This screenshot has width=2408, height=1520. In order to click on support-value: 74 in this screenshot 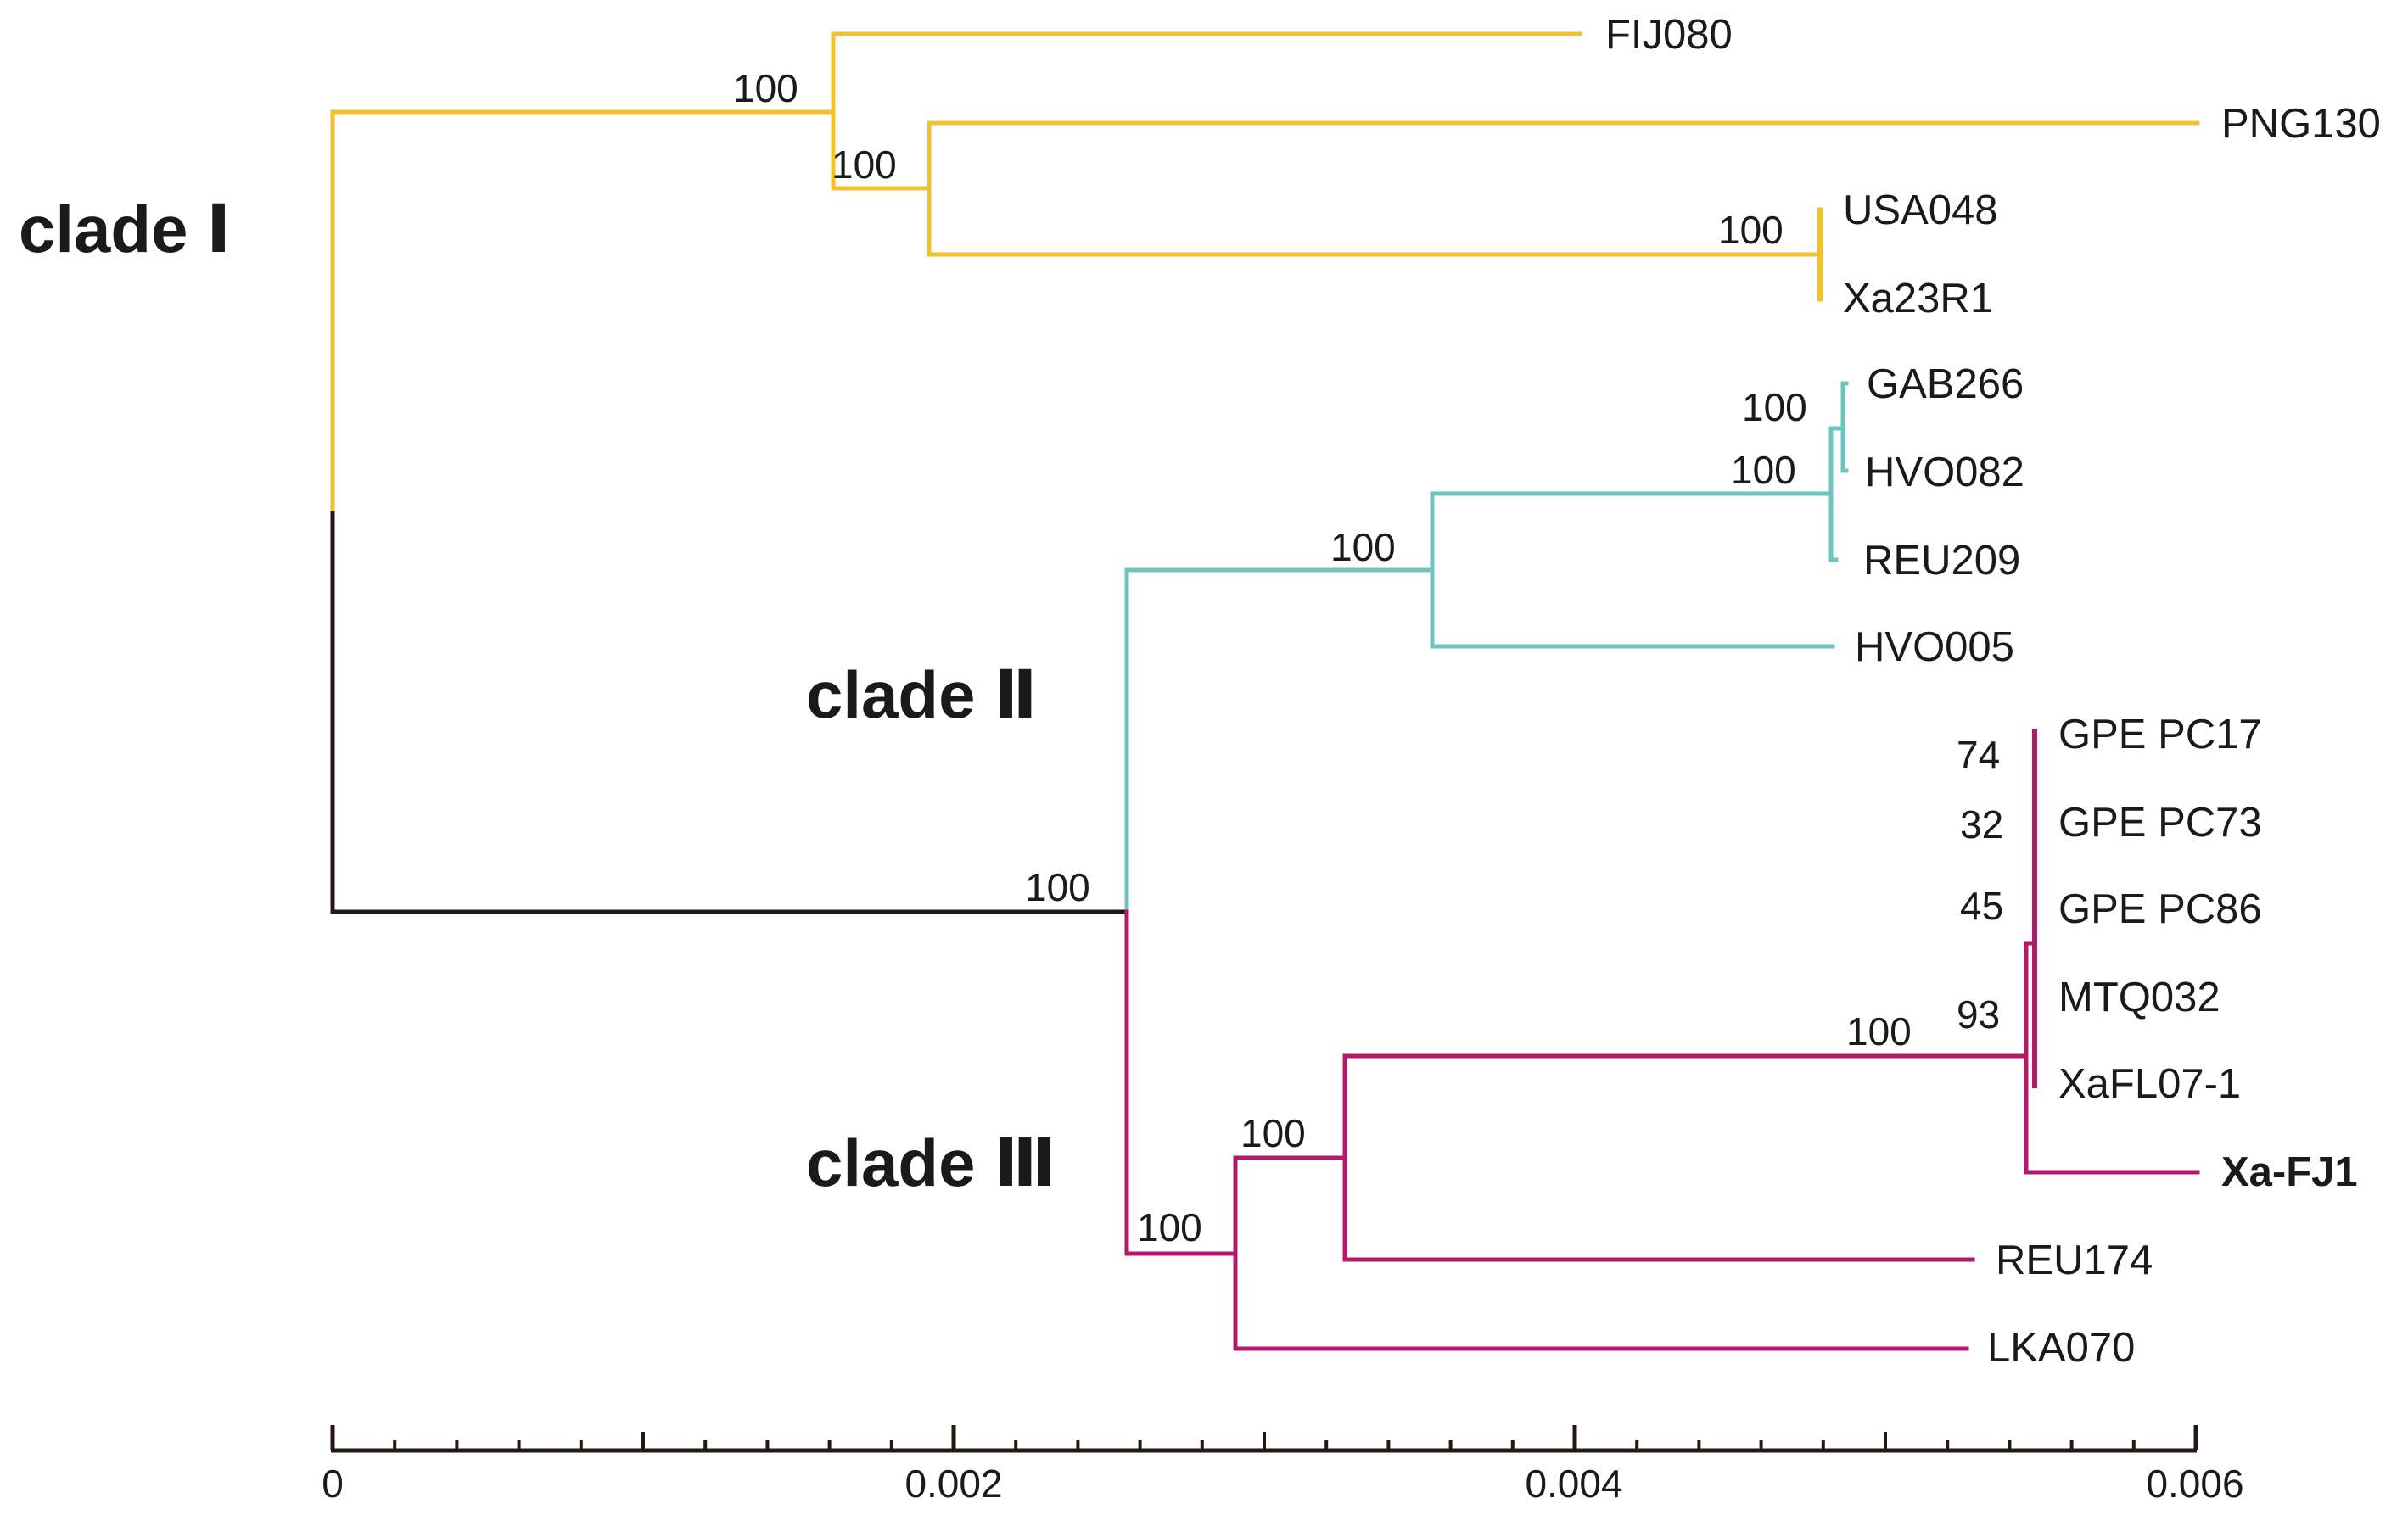, I will do `click(1979, 755)`.